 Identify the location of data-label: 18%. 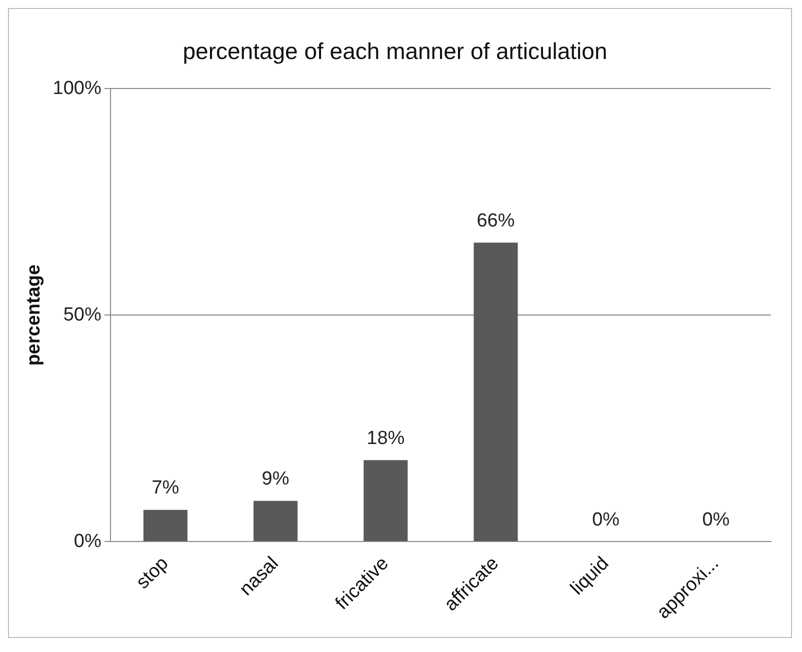
(385, 438).